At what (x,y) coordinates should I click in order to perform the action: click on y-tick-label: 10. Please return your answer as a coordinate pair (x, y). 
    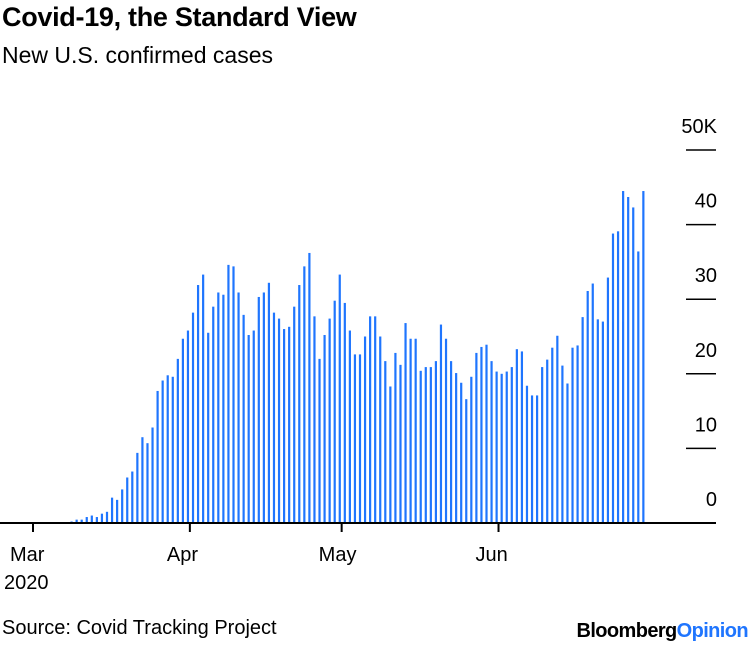
    Looking at the image, I should click on (706, 425).